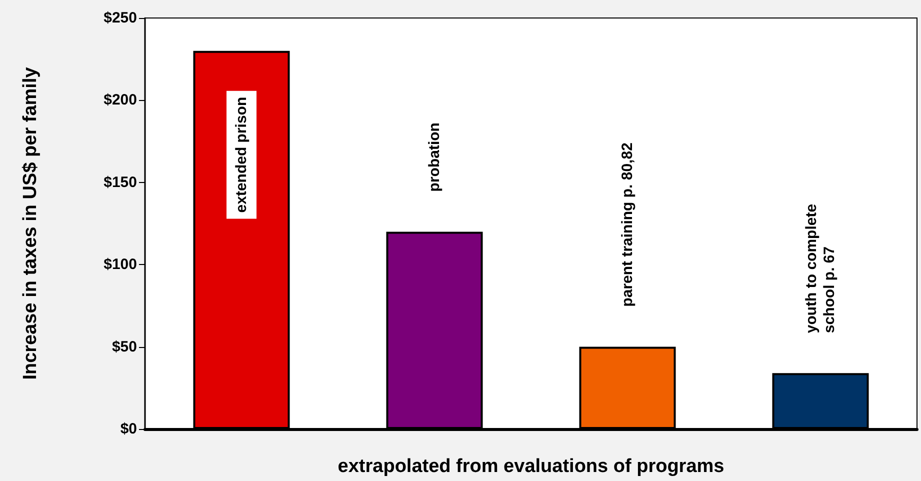 The image size is (921, 481). I want to click on x-tick-label: parent training p. 80,82, so click(627, 224).